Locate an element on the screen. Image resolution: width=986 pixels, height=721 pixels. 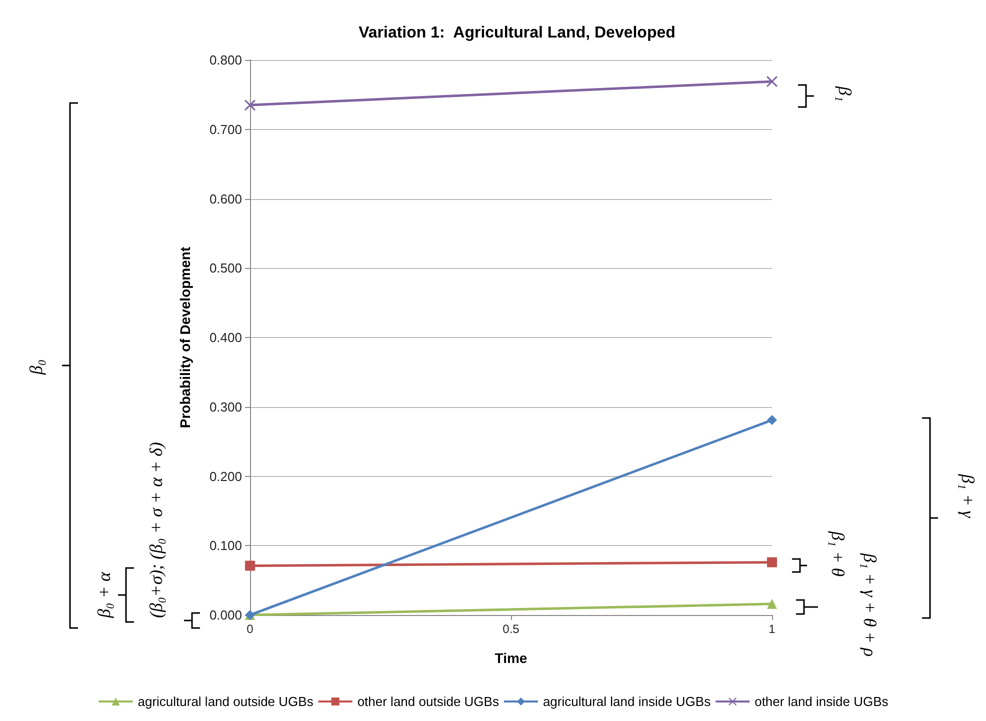
legend-label: other land outside UGBs is located at coordinates (428, 701).